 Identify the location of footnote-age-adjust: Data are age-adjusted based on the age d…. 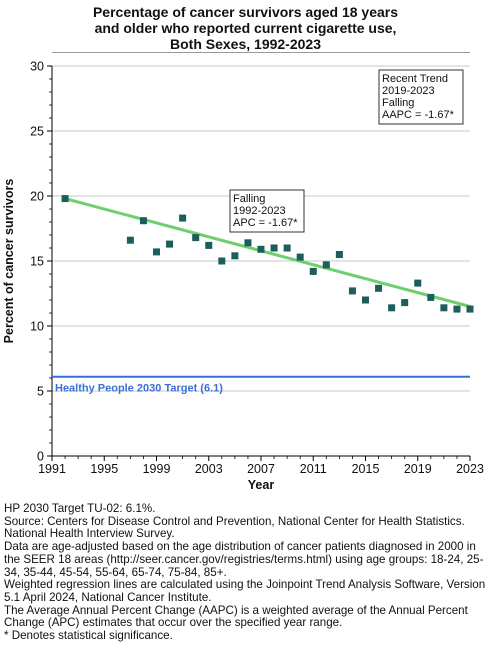
(244, 559).